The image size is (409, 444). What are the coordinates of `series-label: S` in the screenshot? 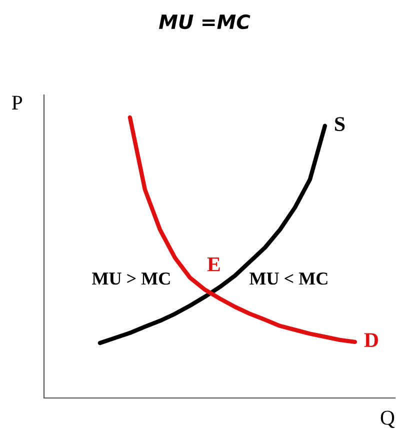 It's located at (340, 124).